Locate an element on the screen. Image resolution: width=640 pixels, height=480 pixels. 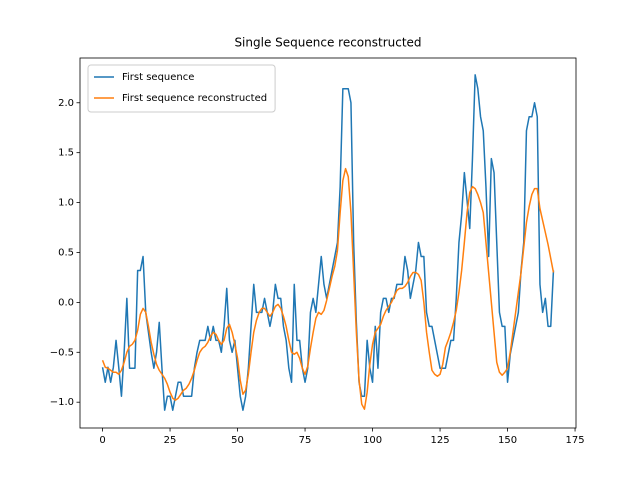
legend-label: First sequence reconstructed is located at coordinates (194, 98).